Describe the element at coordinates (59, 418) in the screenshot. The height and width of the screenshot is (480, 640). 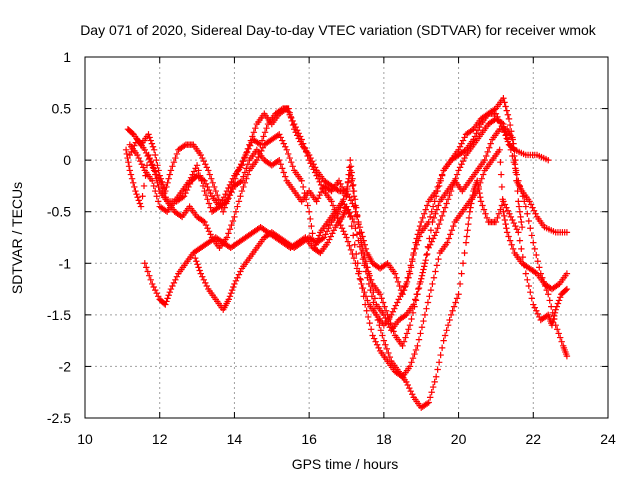
I see `y-tick-label: -2.5` at that location.